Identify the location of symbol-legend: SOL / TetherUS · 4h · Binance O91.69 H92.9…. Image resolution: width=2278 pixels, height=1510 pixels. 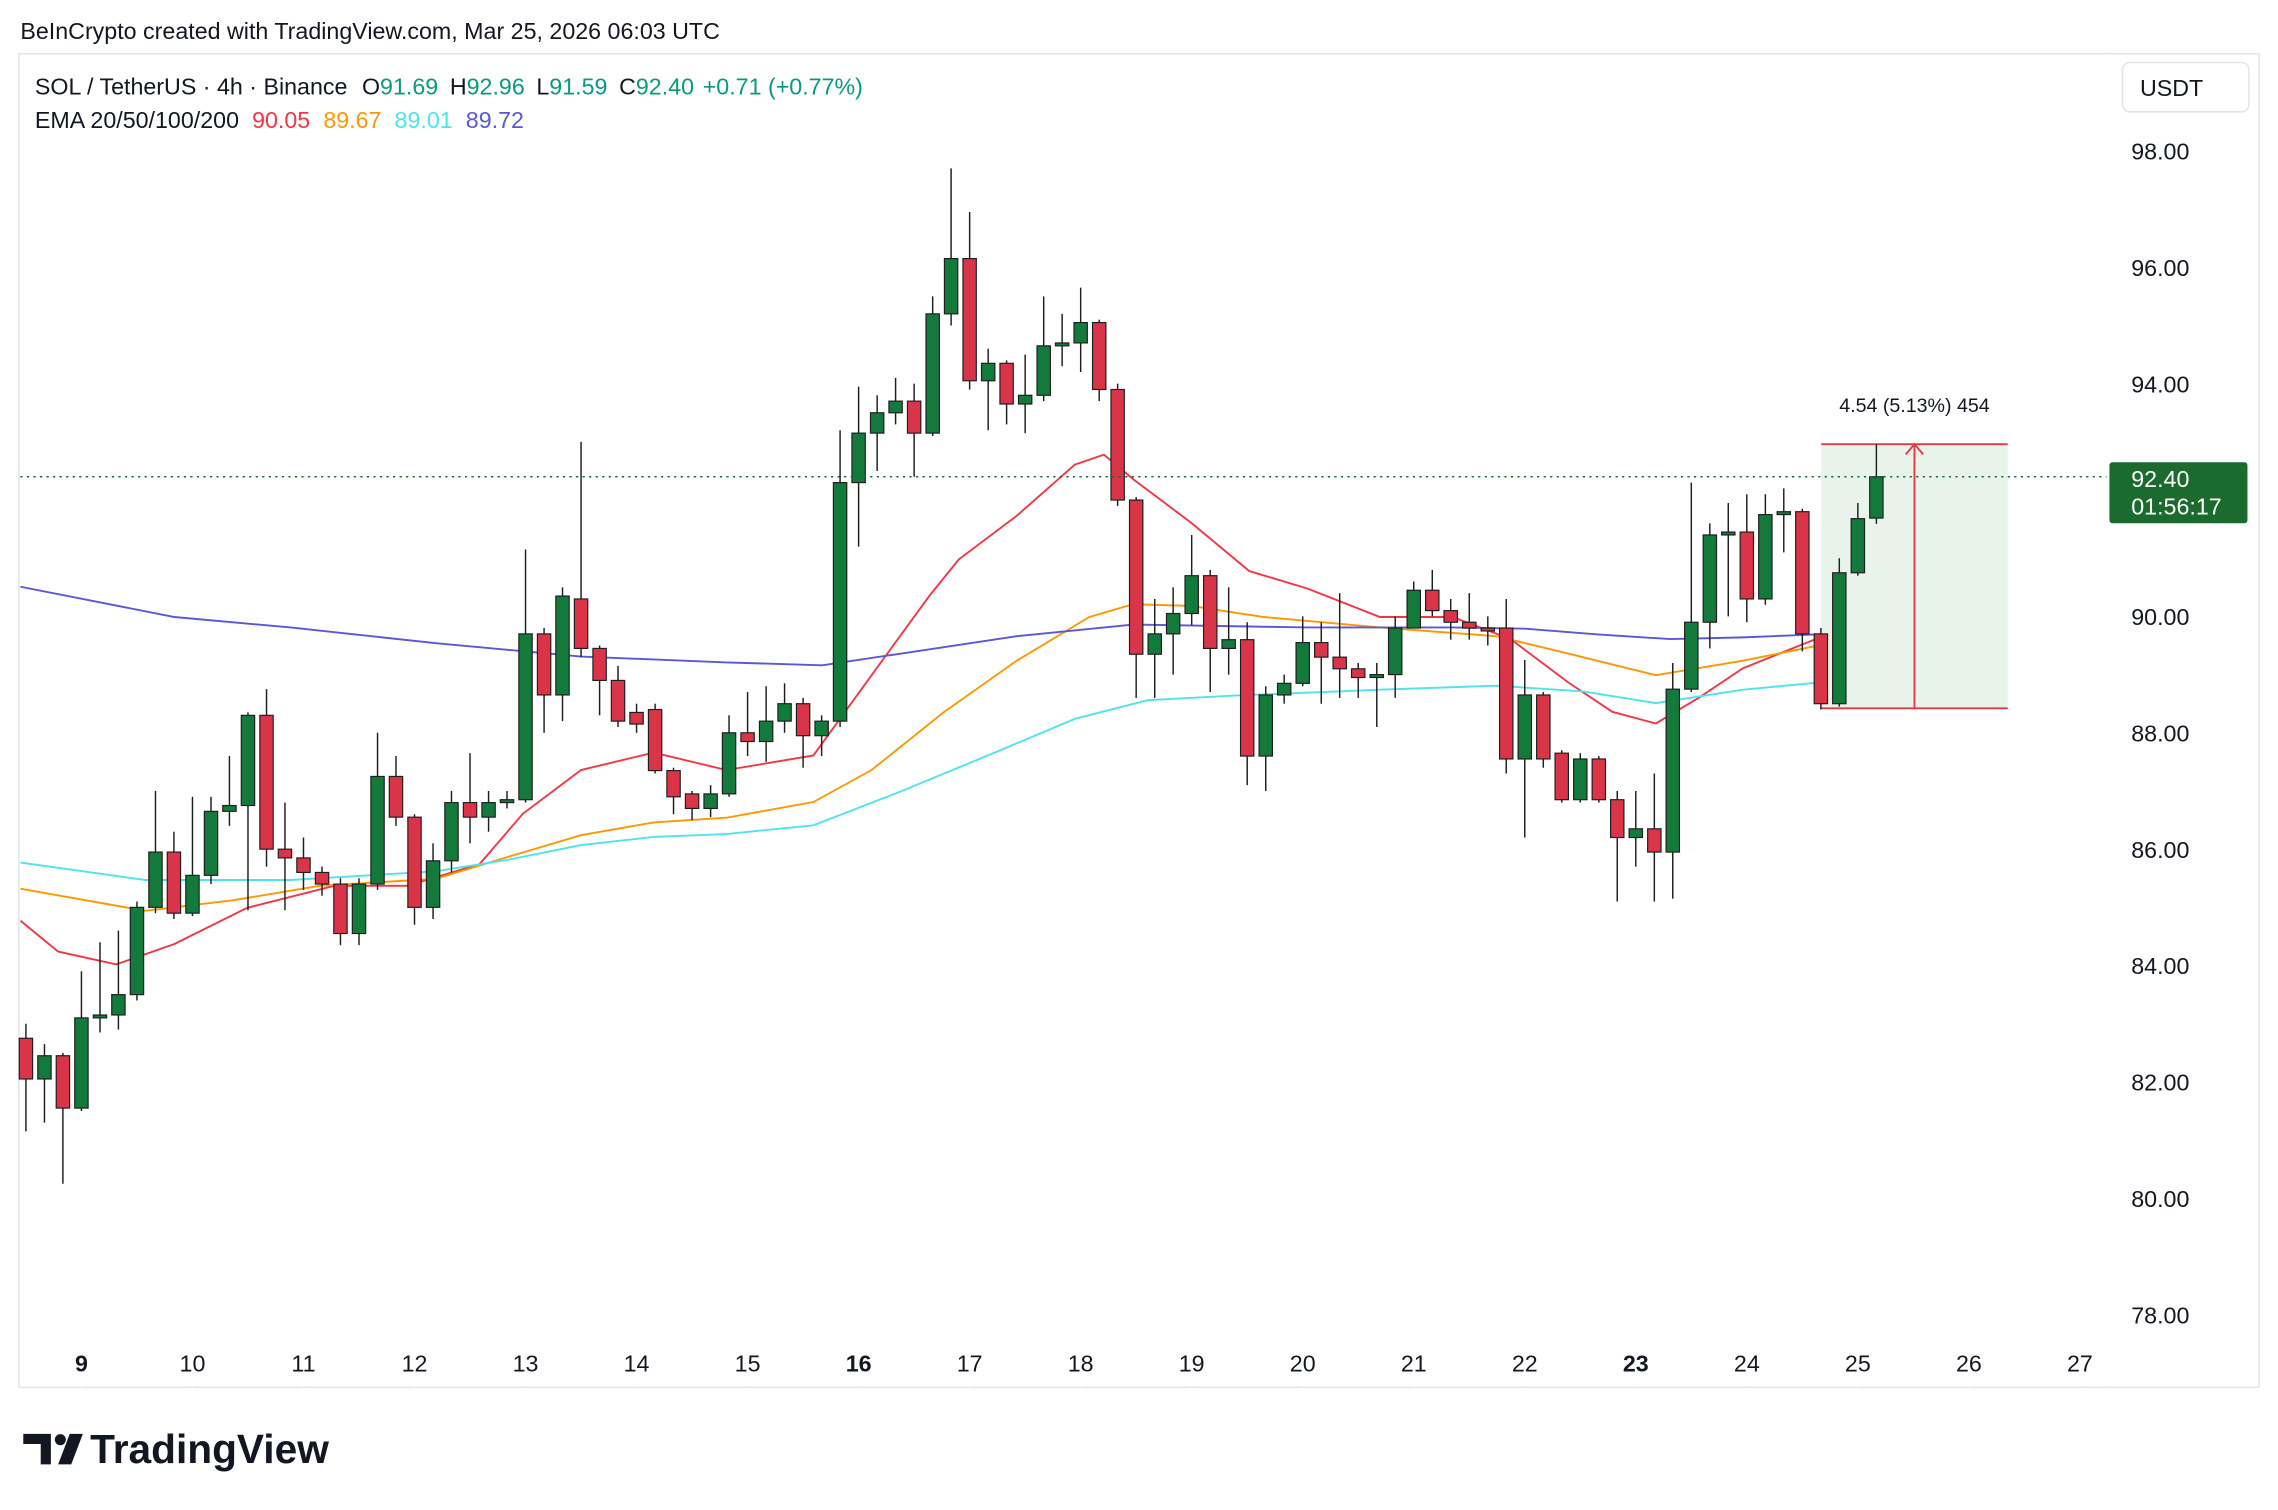
(449, 86).